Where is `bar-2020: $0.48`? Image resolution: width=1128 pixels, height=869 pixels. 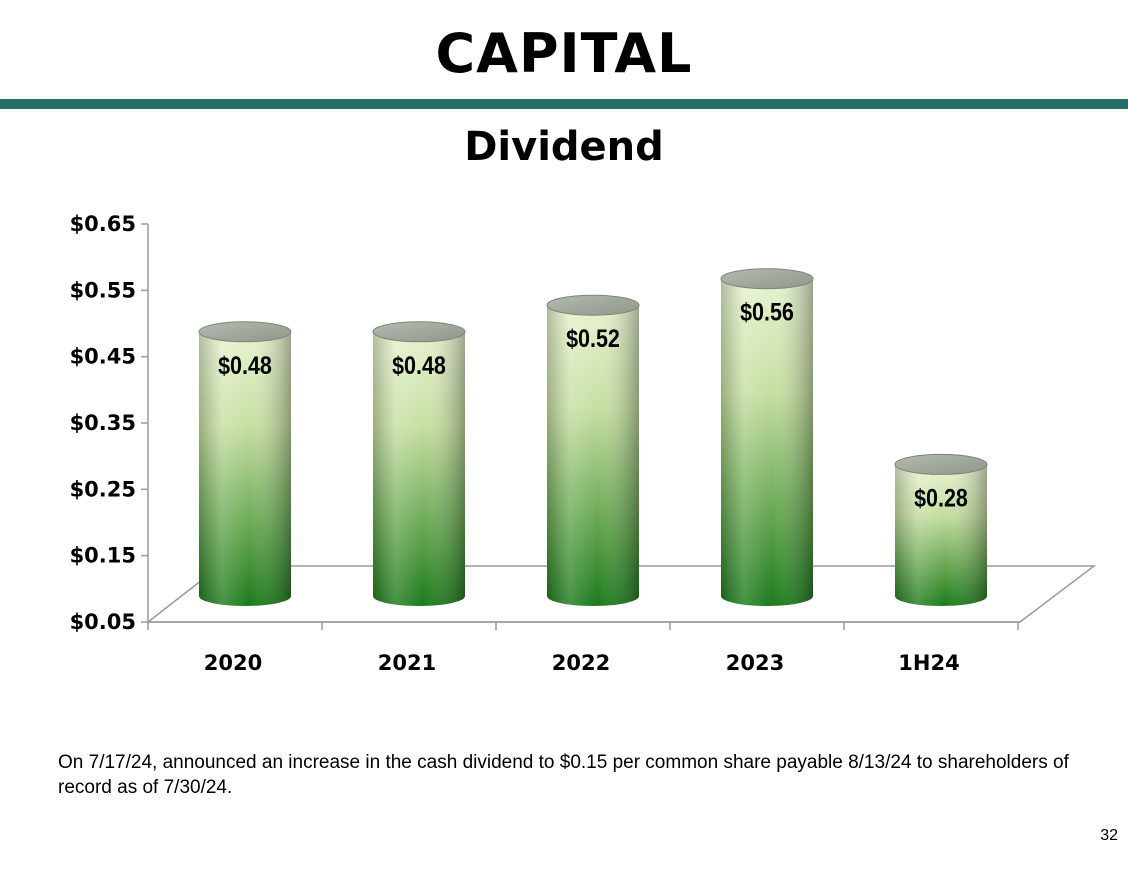
bar-2020: $0.48 is located at coordinates (245, 463).